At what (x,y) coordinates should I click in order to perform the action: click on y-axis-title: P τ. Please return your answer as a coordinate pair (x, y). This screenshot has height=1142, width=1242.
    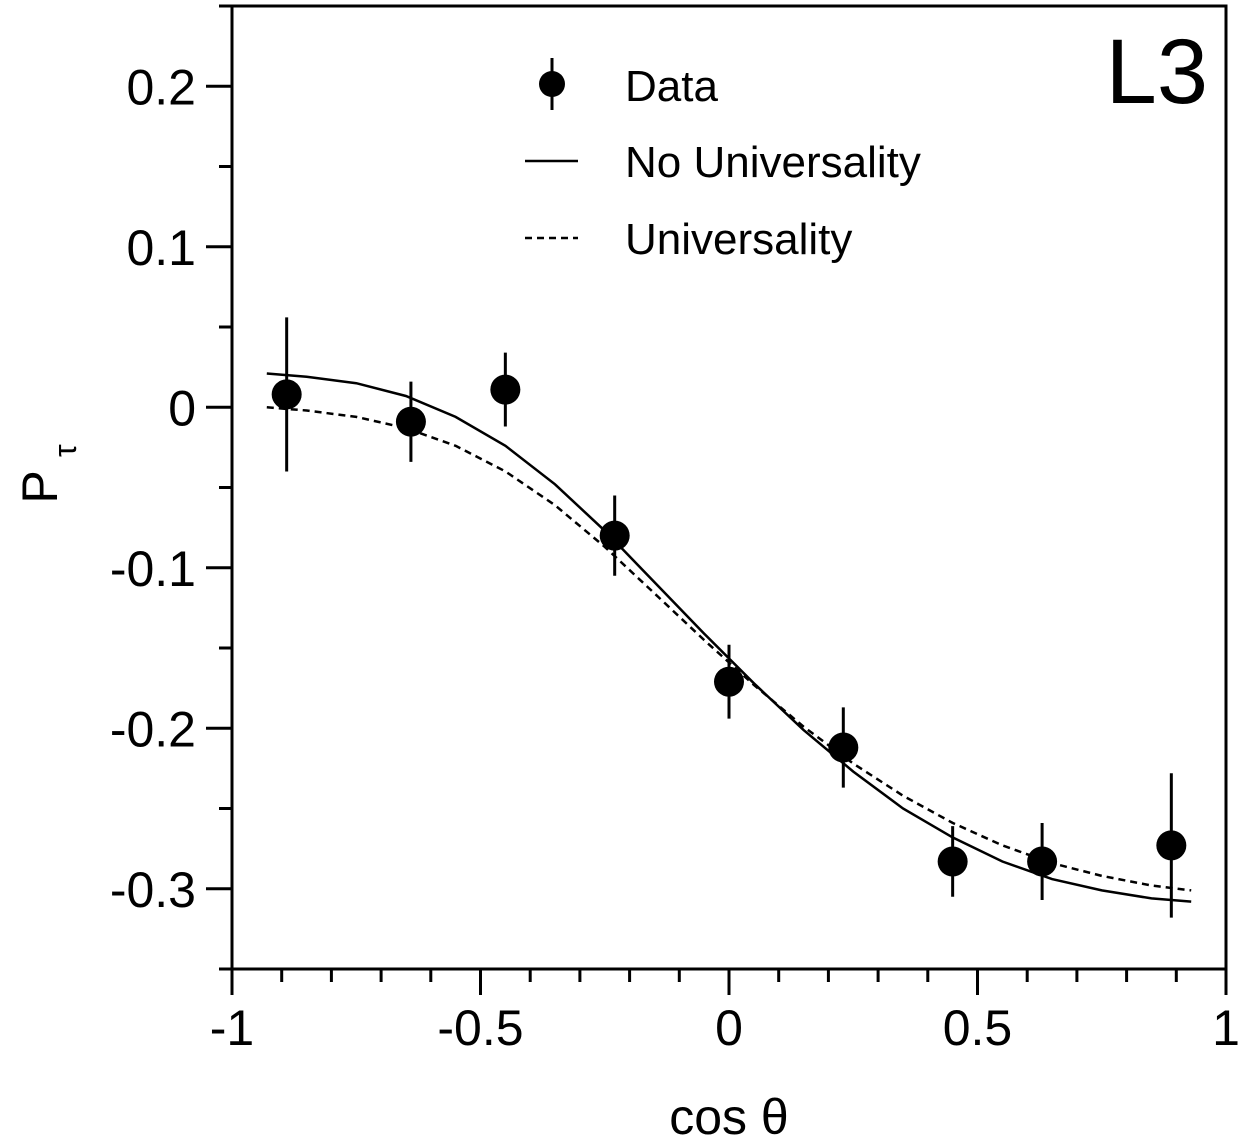
    Looking at the image, I should click on (47, 474).